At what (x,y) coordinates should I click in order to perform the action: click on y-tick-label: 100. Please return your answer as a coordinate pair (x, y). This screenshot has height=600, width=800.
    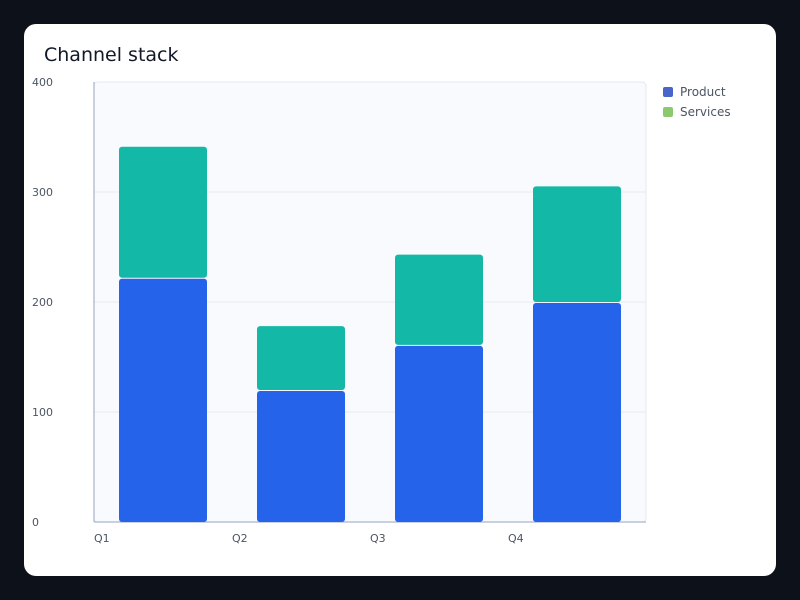
    Looking at the image, I should click on (42, 412).